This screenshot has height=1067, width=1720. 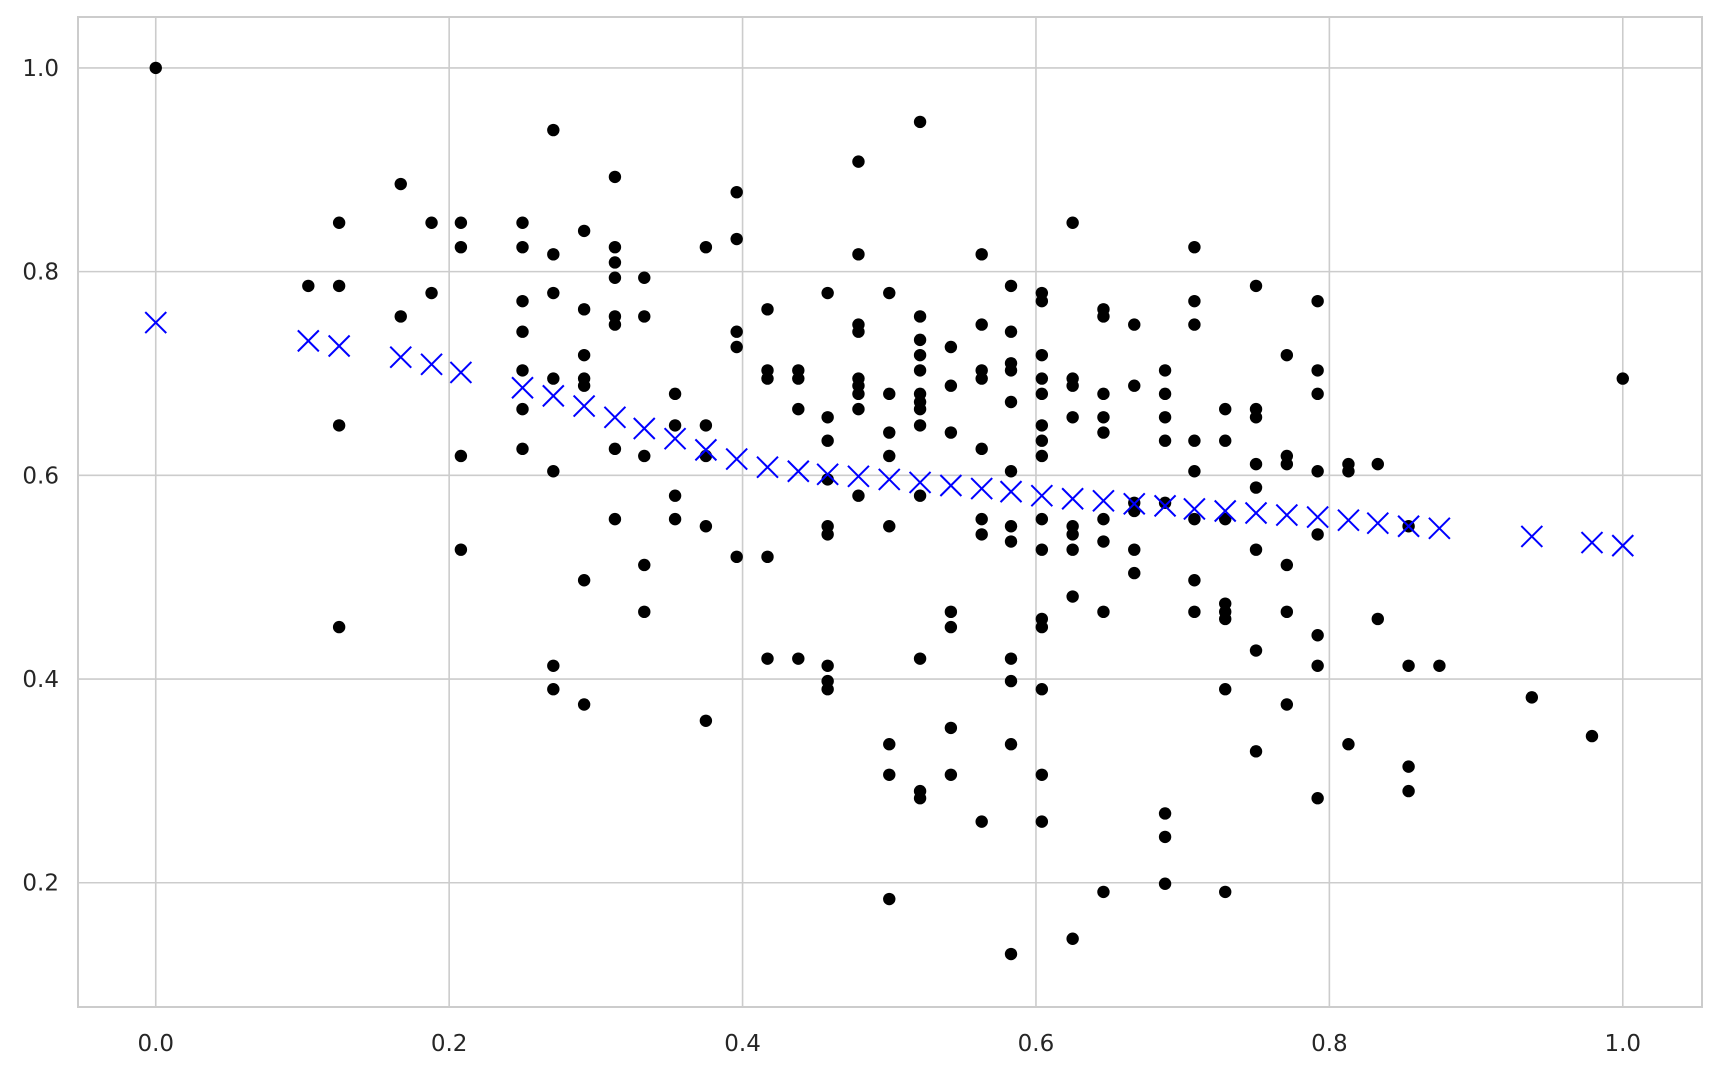 I want to click on y-tick-label: 1.0, so click(x=40, y=69).